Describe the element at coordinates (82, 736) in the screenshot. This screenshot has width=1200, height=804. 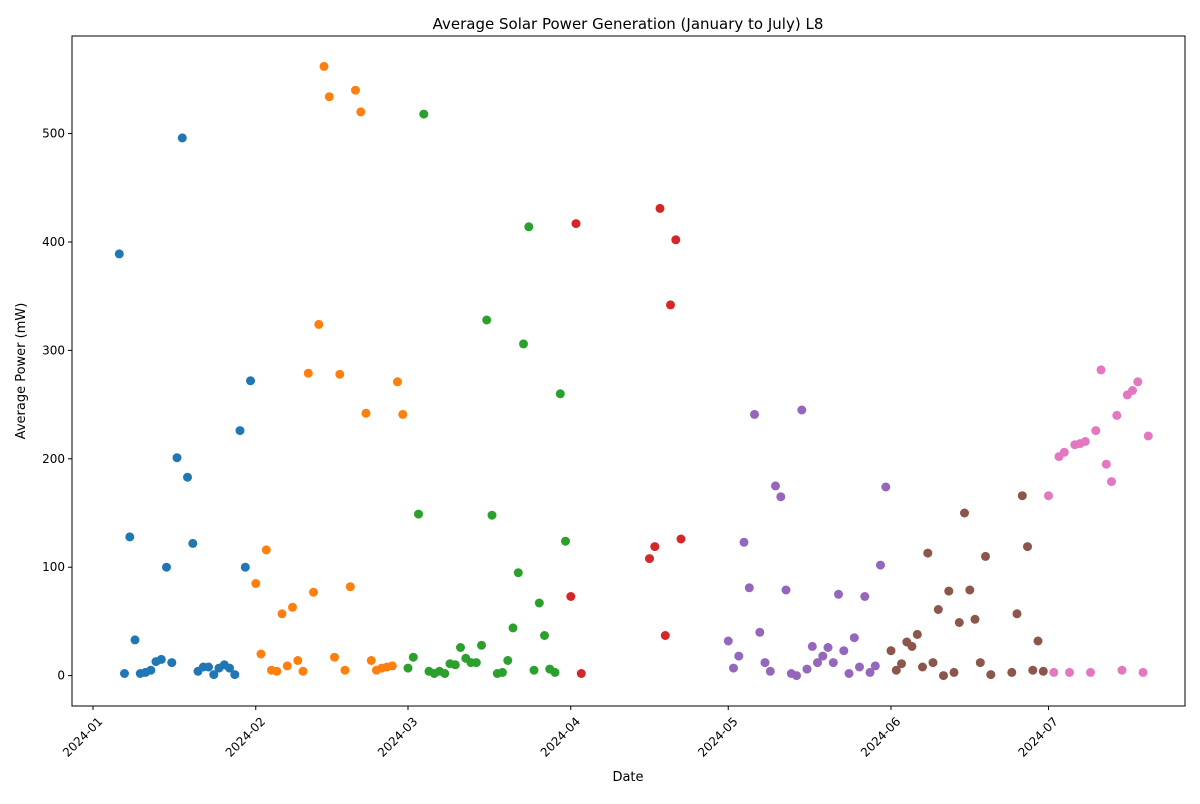
I see `x-tick-label: 2024-01` at that location.